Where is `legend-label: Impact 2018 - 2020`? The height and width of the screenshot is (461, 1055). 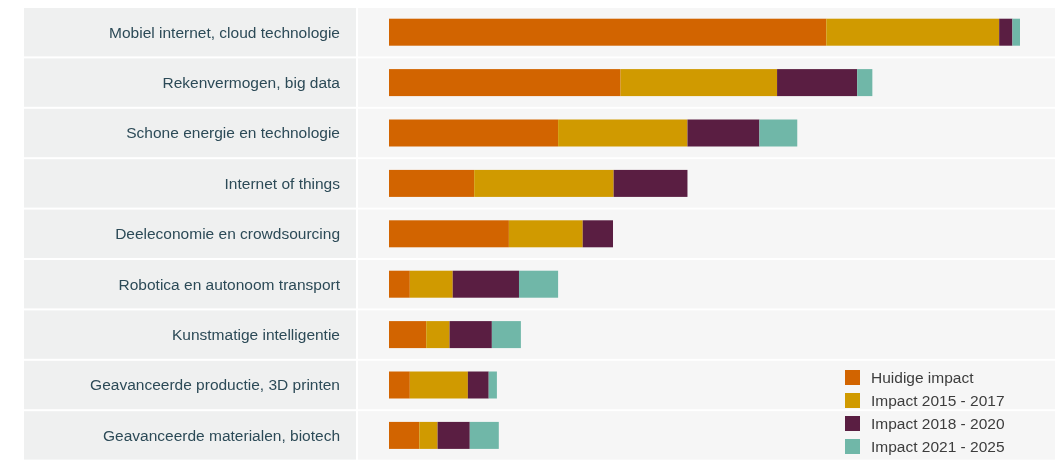
legend-label: Impact 2018 - 2020 is located at coordinates (938, 424).